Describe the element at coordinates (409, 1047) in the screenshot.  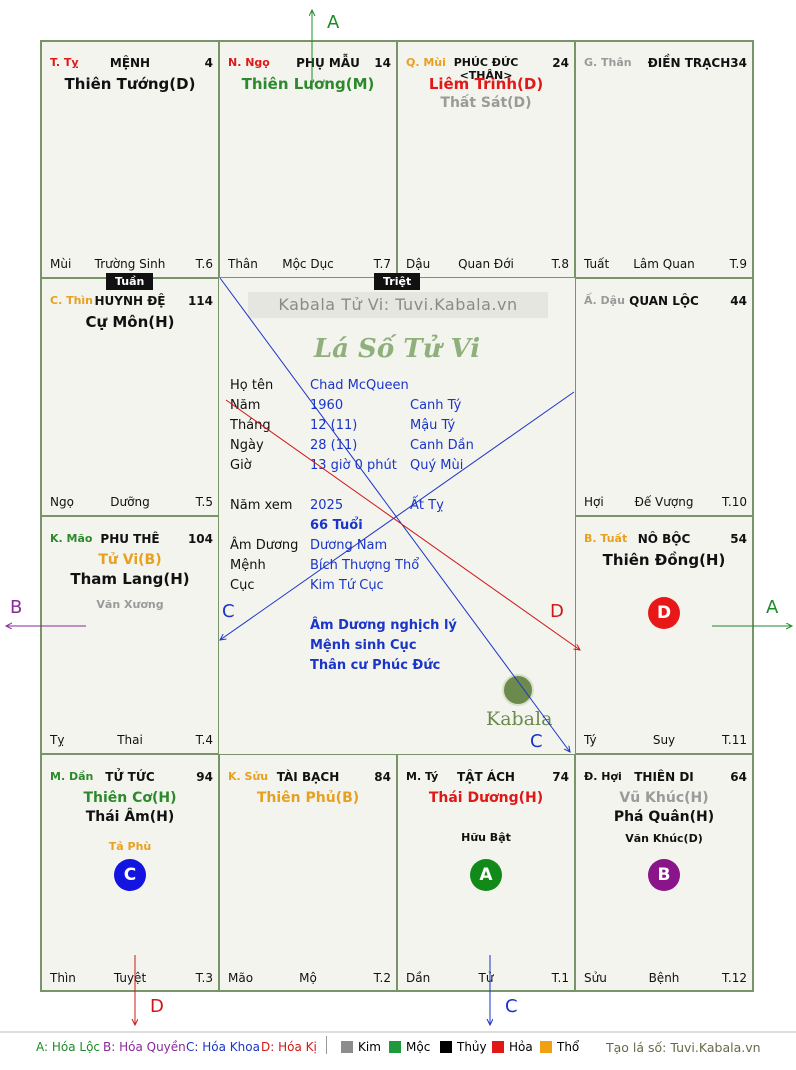
I see `legend-moc: Mộc` at that location.